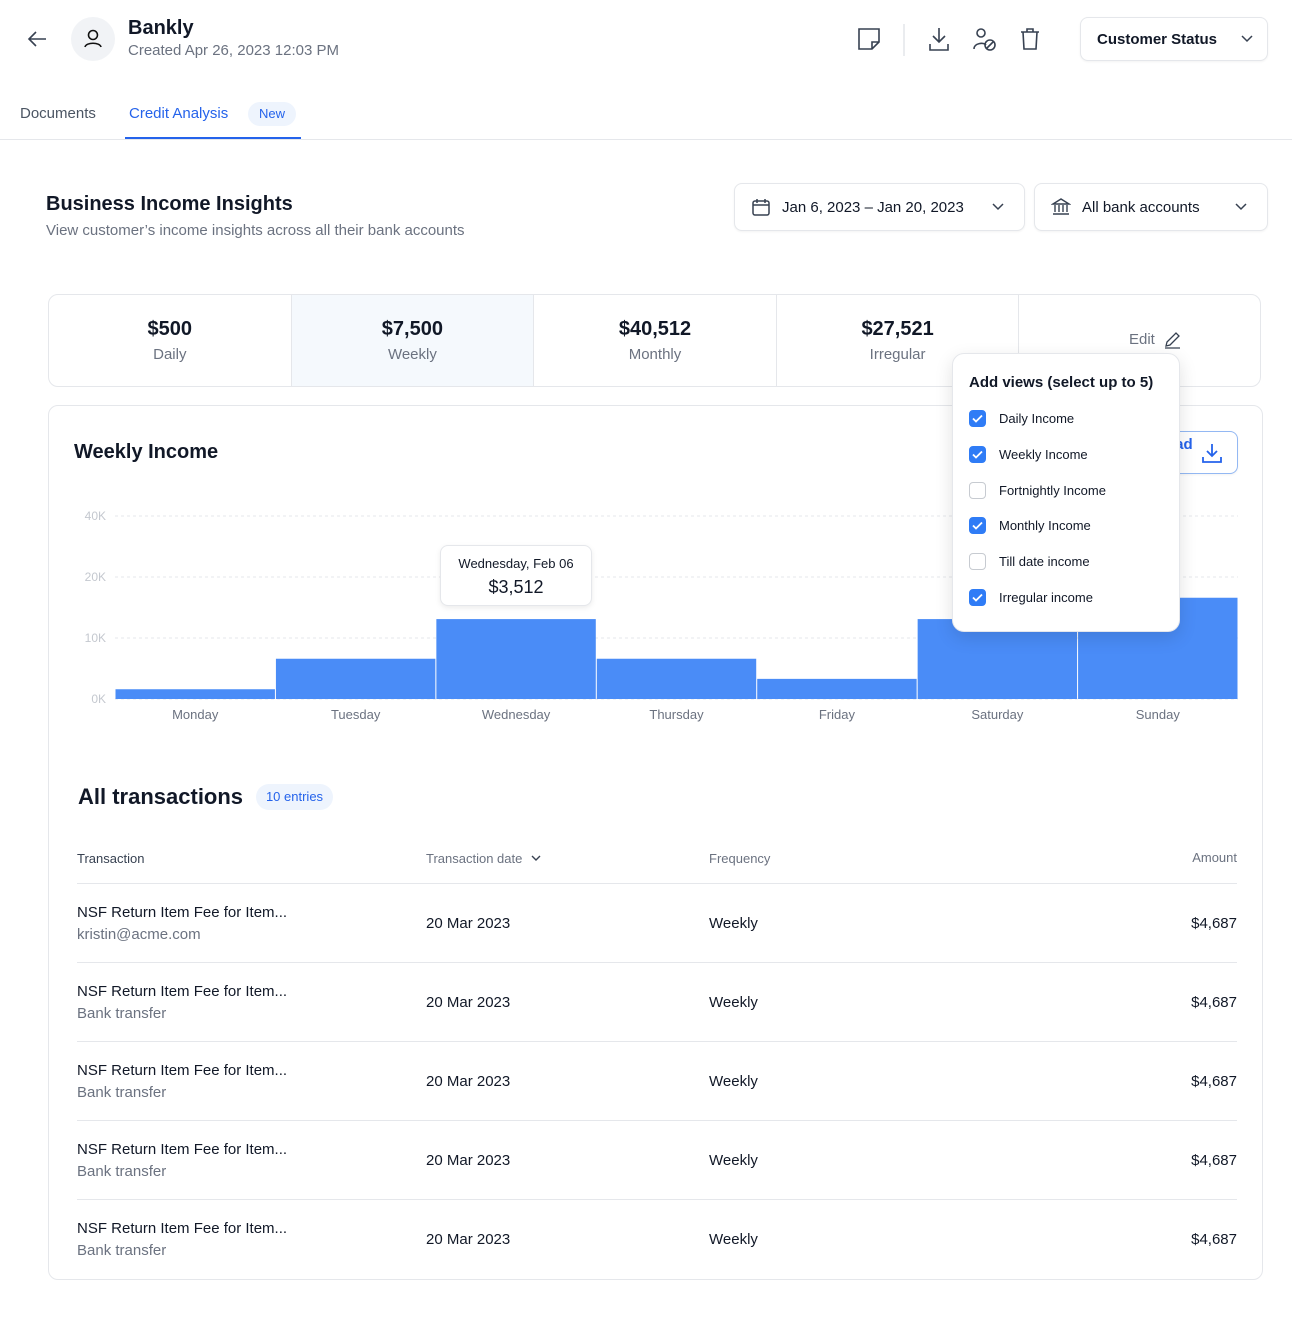 The image size is (1292, 1332). I want to click on customer-name: Bankly, so click(161, 28).